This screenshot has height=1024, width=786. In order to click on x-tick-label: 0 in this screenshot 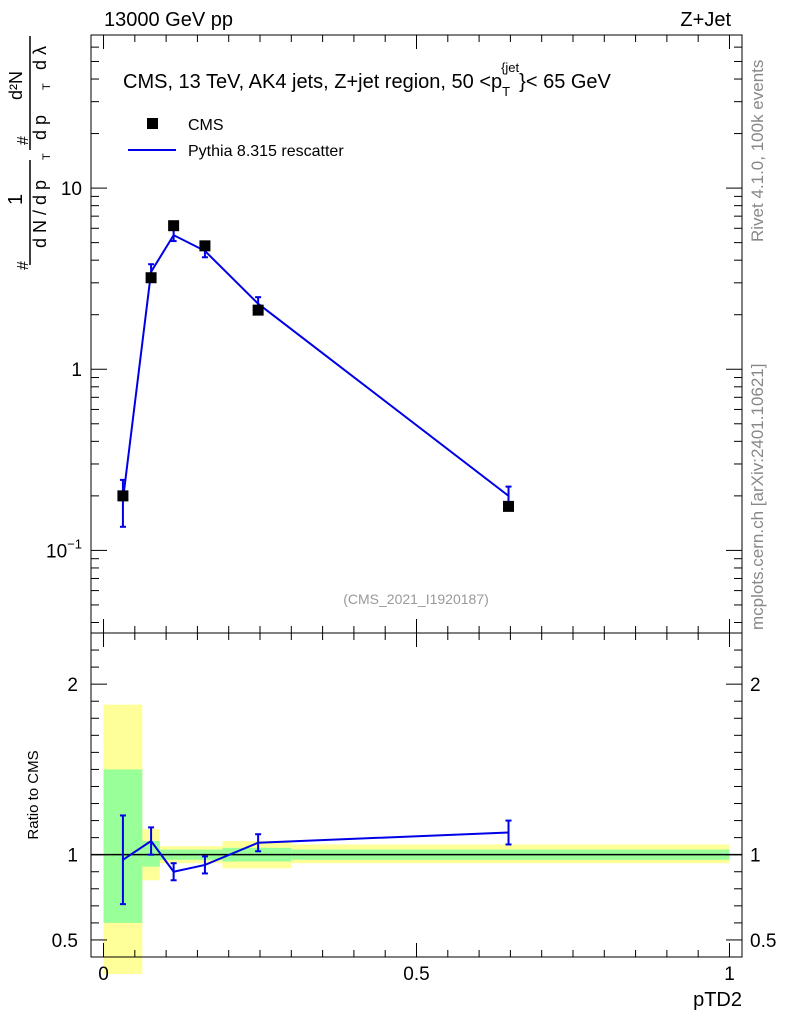, I will do `click(103, 974)`.